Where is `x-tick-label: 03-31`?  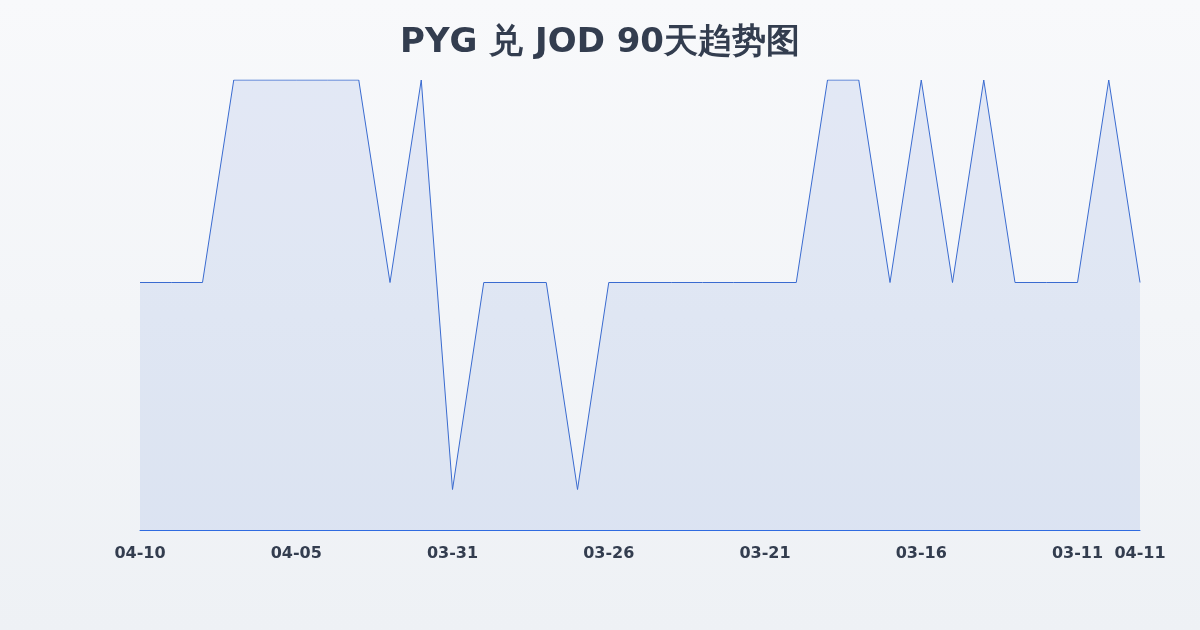
x-tick-label: 03-31 is located at coordinates (452, 552).